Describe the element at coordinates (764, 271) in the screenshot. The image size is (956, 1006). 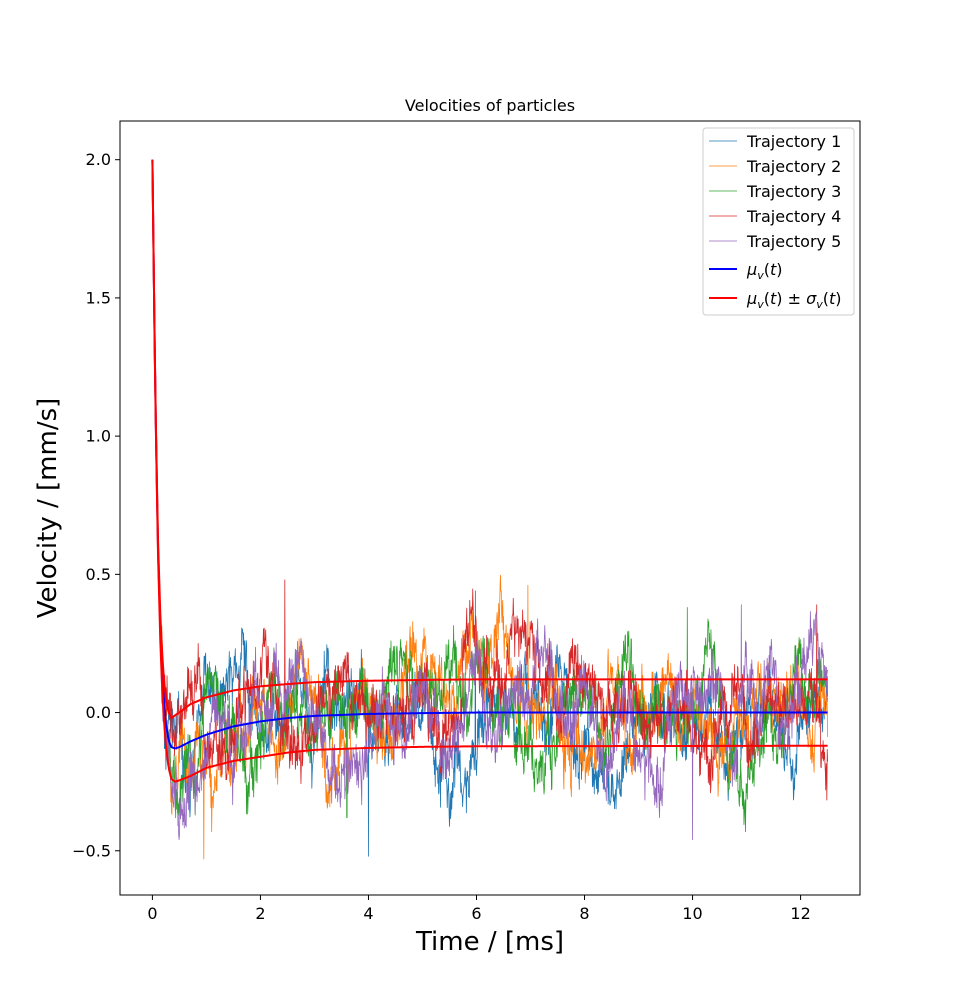
I see `legend-label: μv(t)` at that location.